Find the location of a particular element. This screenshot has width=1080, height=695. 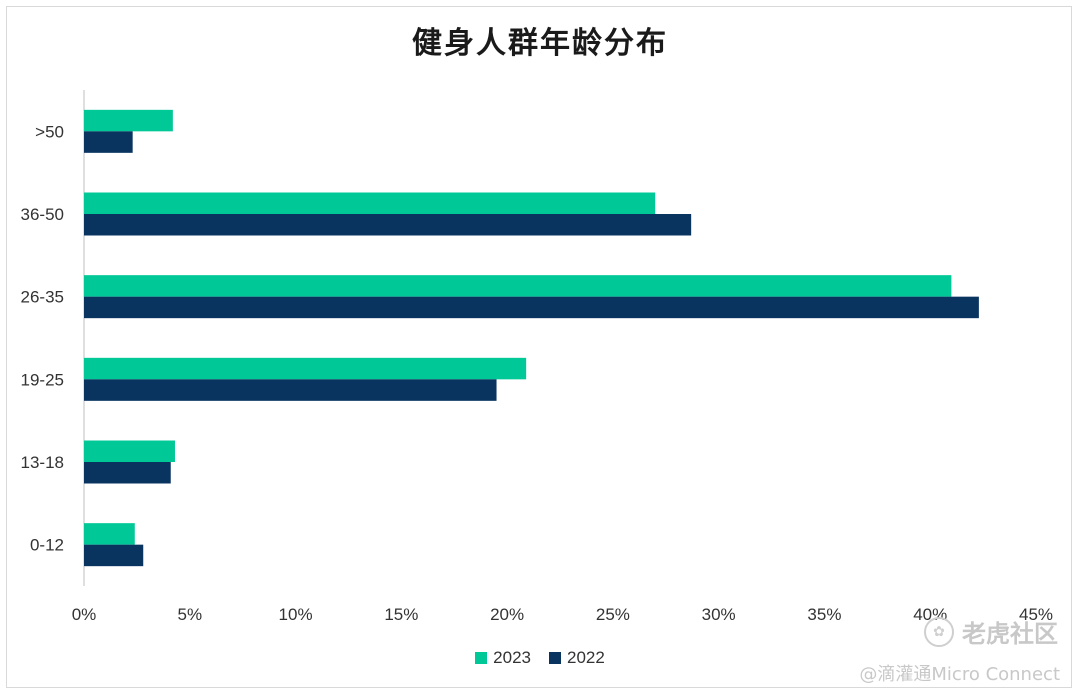

watermark-logo: ✿ 老虎社区 is located at coordinates (991, 631).